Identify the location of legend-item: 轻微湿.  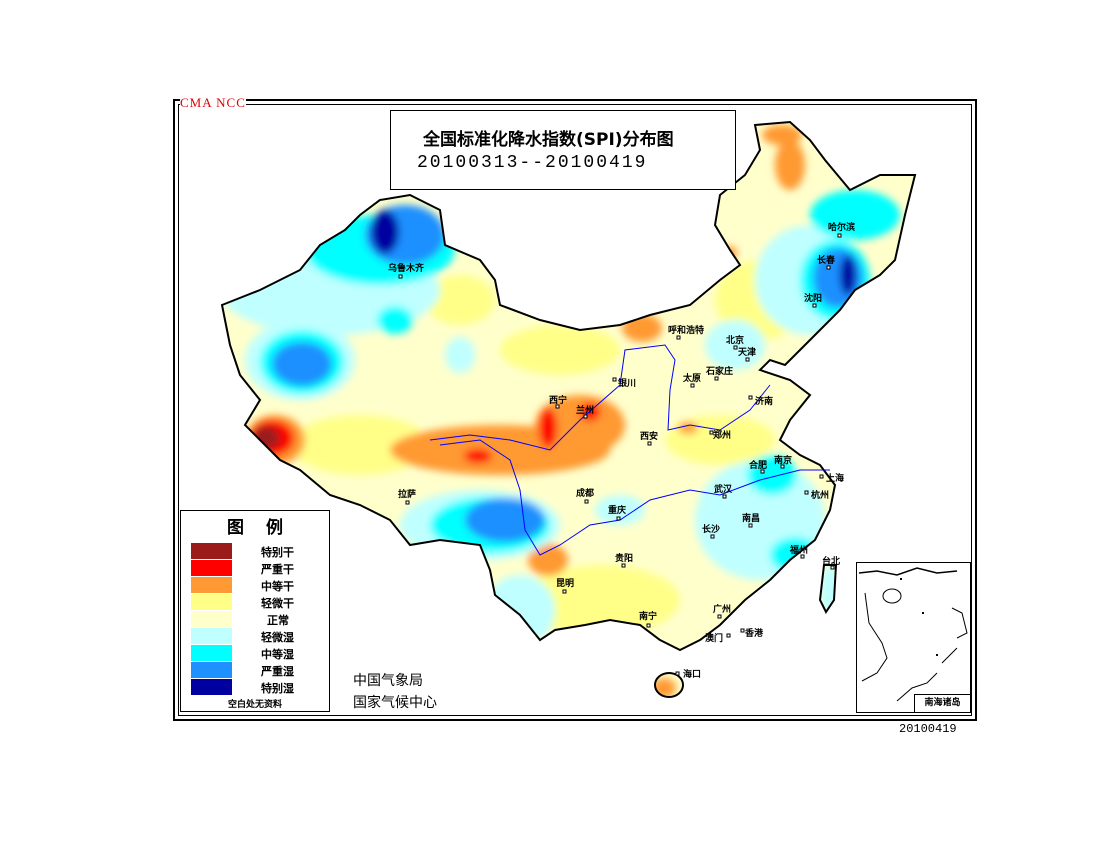
(256, 636).